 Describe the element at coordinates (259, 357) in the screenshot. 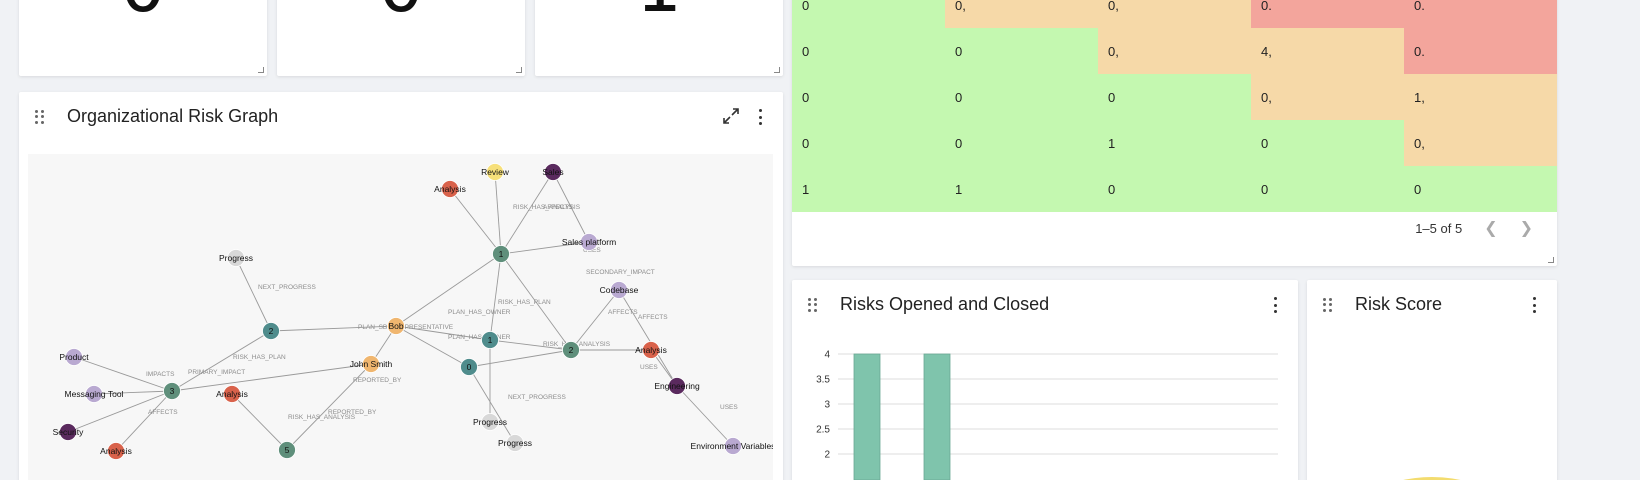

I see `edge-label: RISK_HAS_PLAN` at that location.